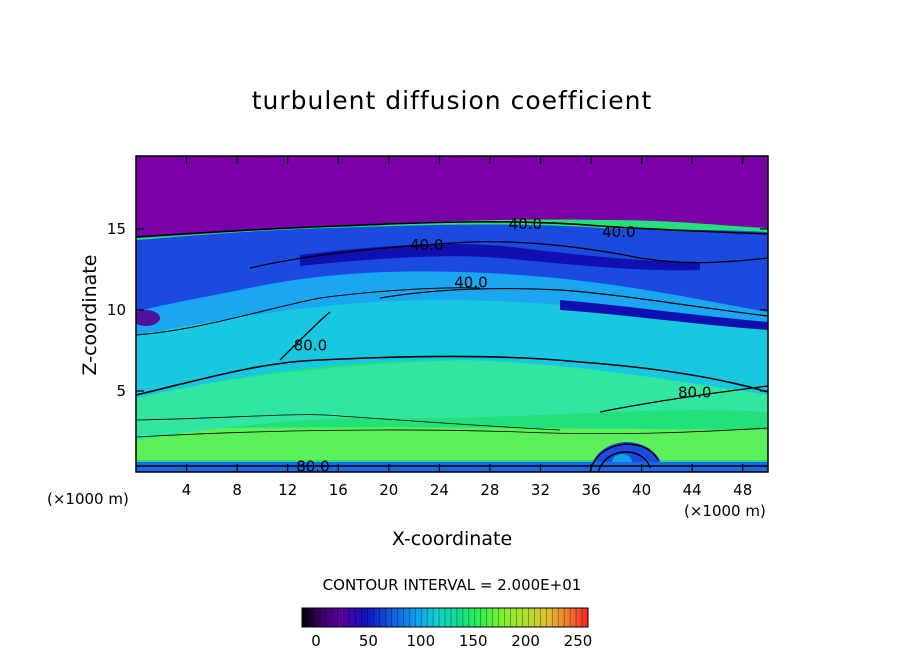 Image resolution: width=904 pixels, height=654 pixels. I want to click on field-upper-purple, so click(452, 197).